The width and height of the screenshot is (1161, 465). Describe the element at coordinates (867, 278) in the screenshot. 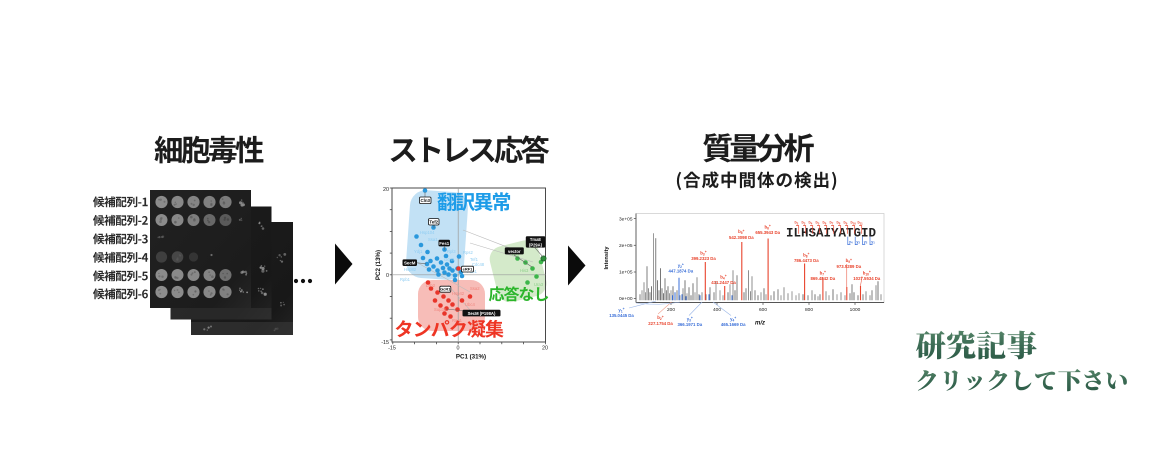

I see `svg-text: 1027.5534 Da` at that location.